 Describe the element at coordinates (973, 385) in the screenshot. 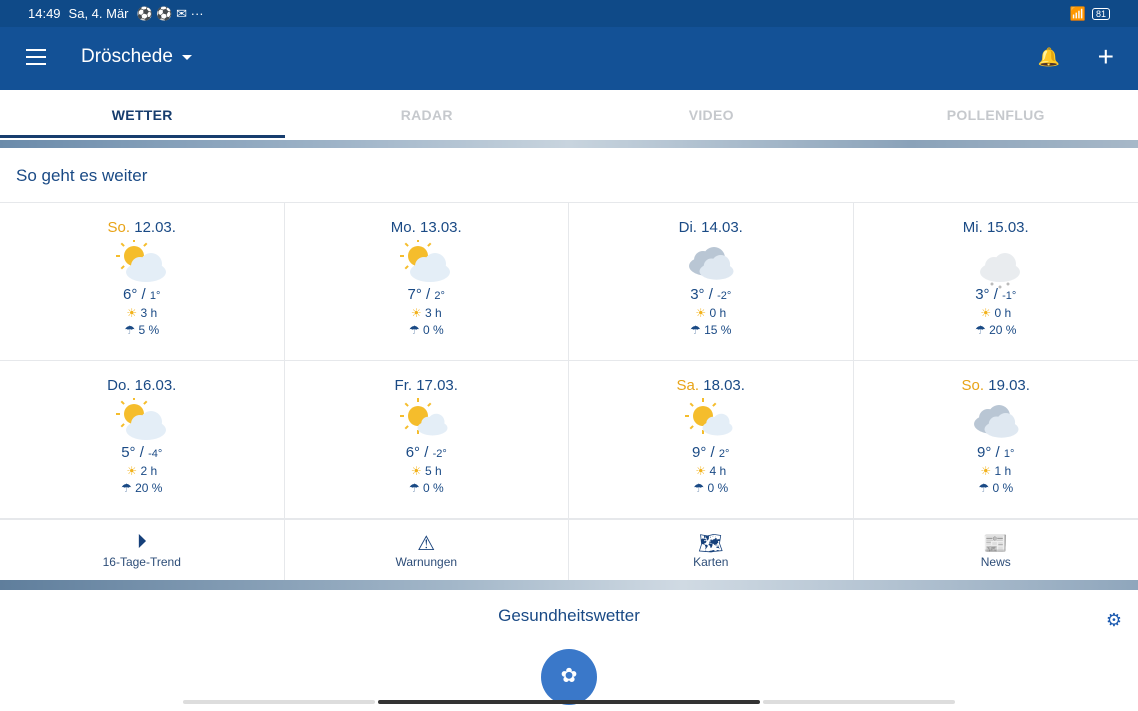

I see `weekday: So.` at that location.